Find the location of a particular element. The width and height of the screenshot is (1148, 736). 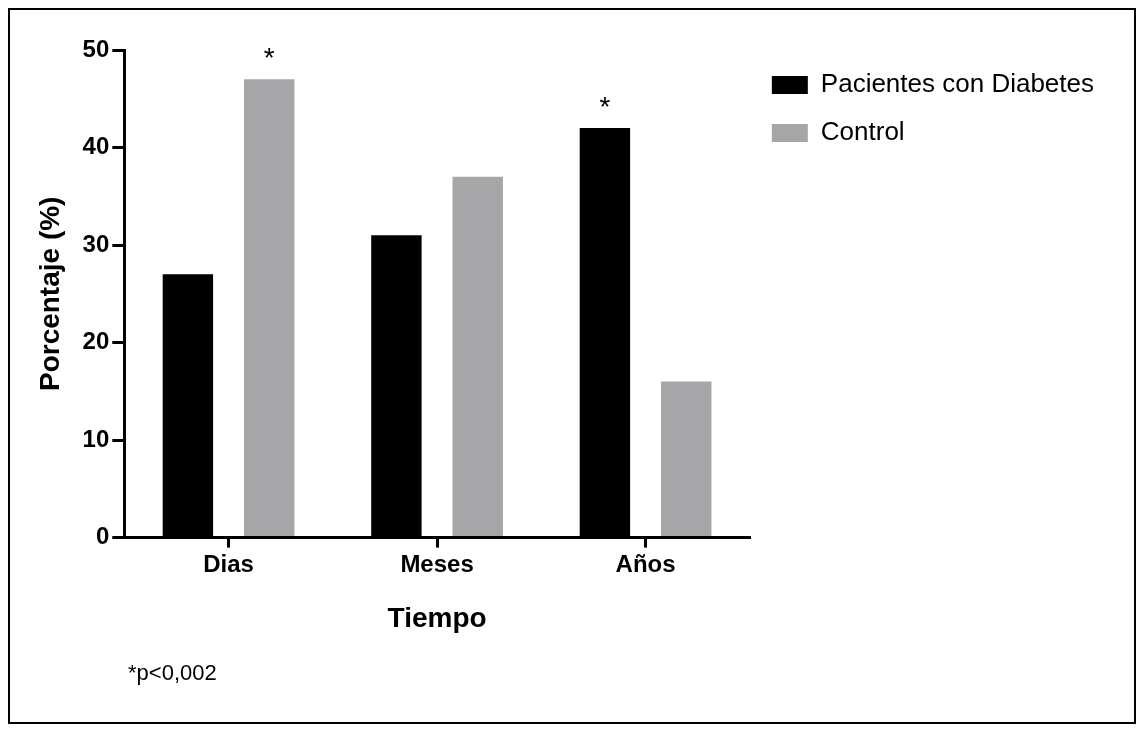

x-tick-label: Dias is located at coordinates (228, 563).